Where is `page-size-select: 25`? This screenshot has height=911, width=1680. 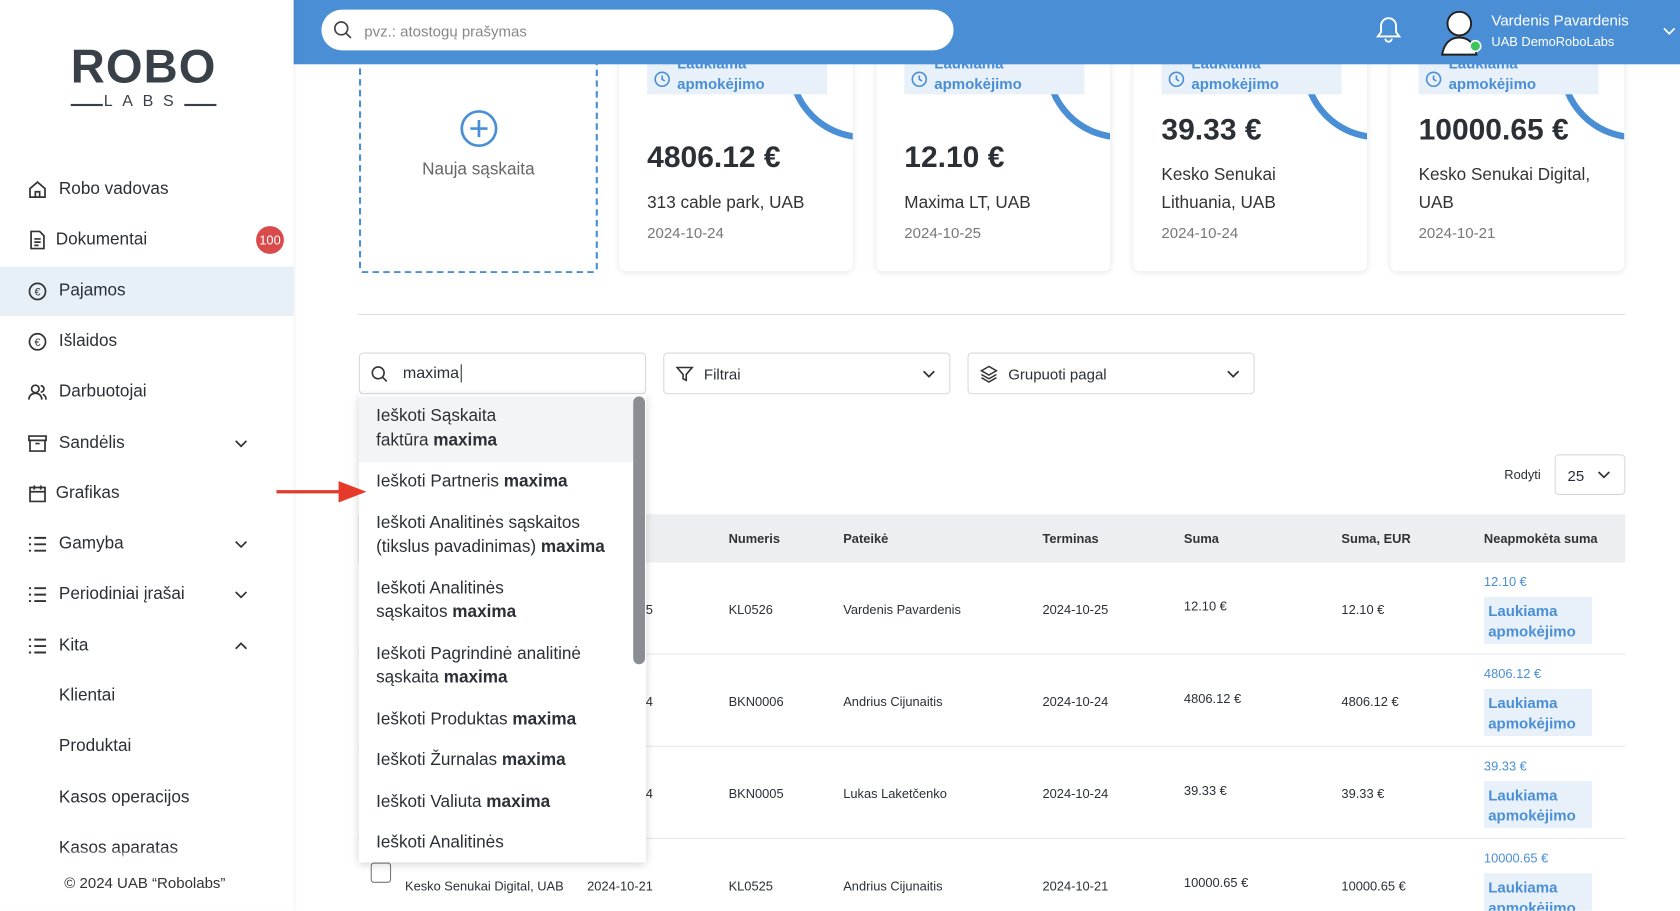 page-size-select: 25 is located at coordinates (1590, 475).